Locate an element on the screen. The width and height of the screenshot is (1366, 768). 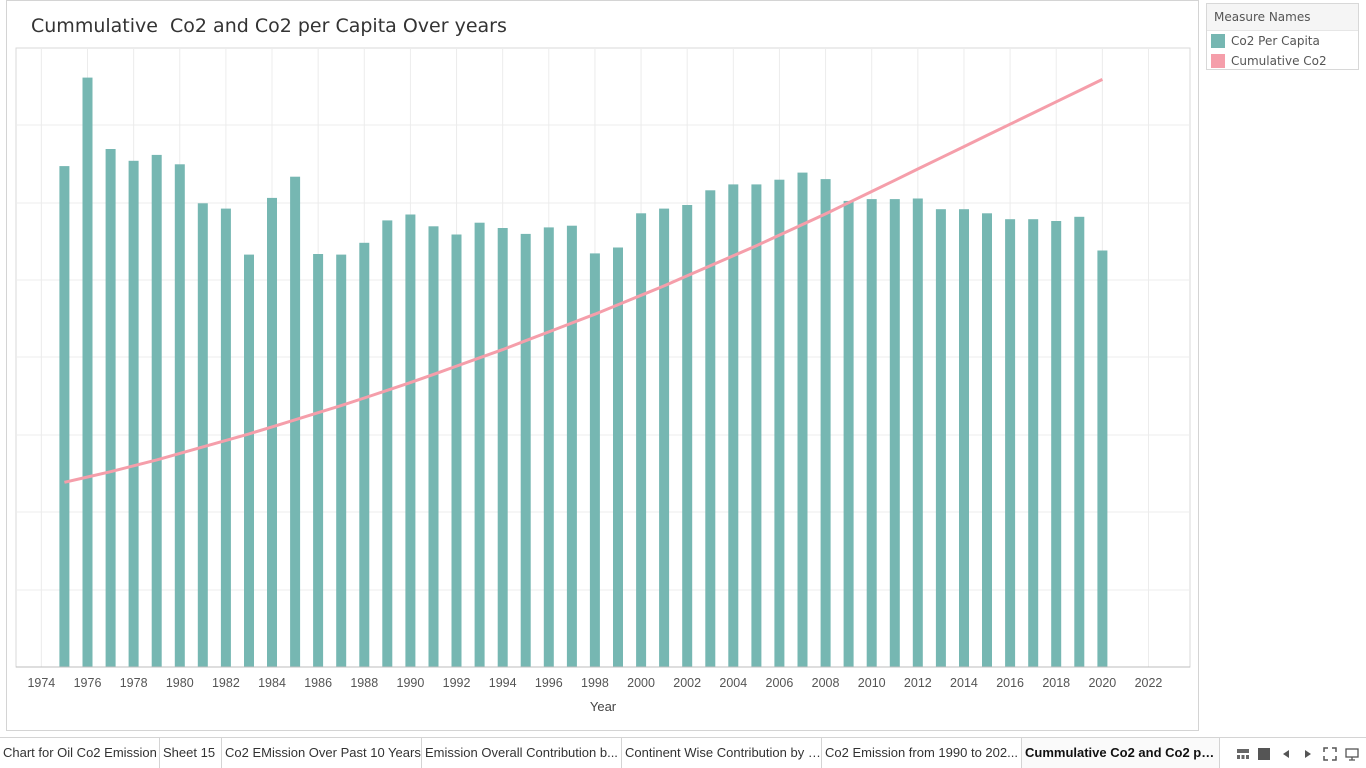
bar-1994 is located at coordinates (502, 447).